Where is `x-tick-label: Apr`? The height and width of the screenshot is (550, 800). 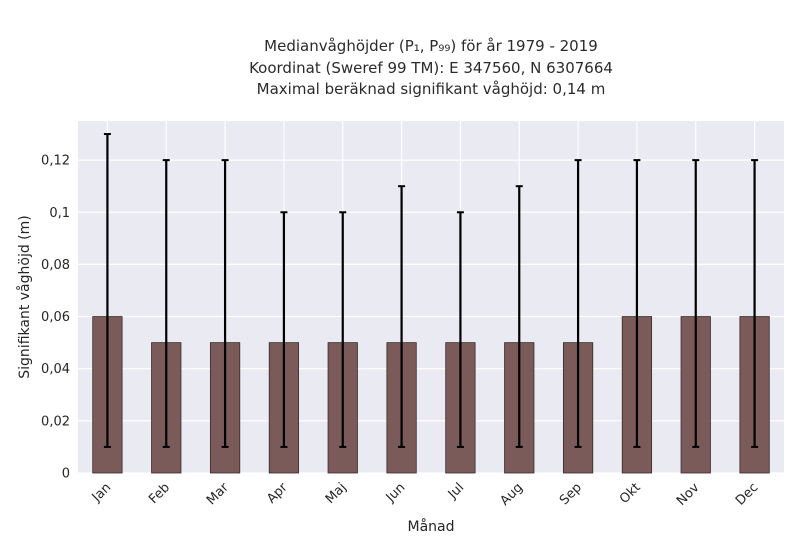
x-tick-label: Apr is located at coordinates (277, 493).